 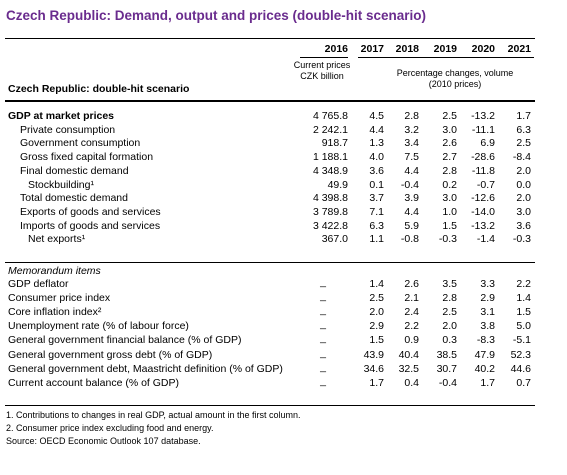 What do you see at coordinates (523, 129) in the screenshot?
I see `cell: 6.3` at bounding box center [523, 129].